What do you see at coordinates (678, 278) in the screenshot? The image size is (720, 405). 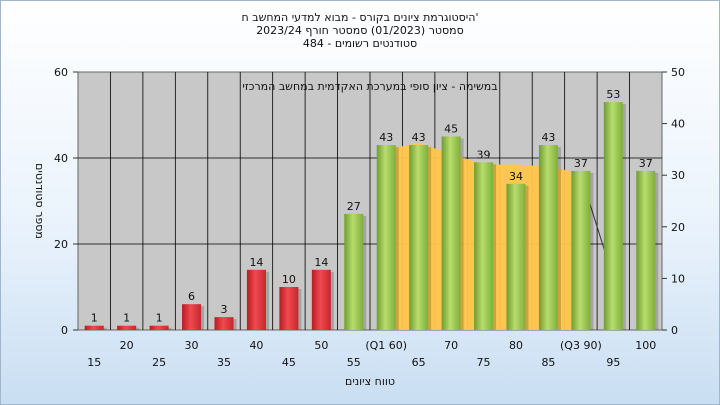 I see `right-axis-tick-label: 10` at bounding box center [678, 278].